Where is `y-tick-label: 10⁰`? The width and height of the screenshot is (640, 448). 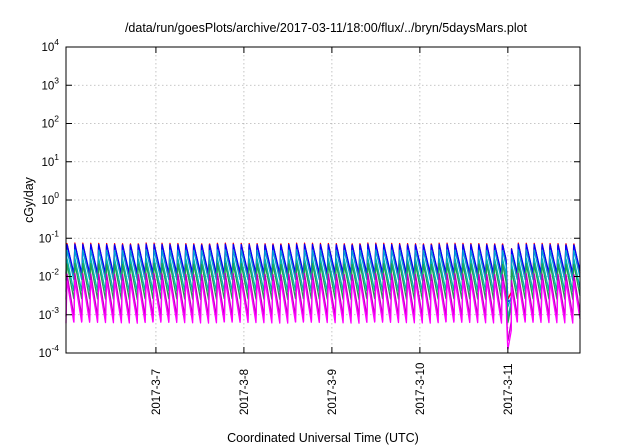
y-tick-label: 10⁰ is located at coordinates (50, 198).